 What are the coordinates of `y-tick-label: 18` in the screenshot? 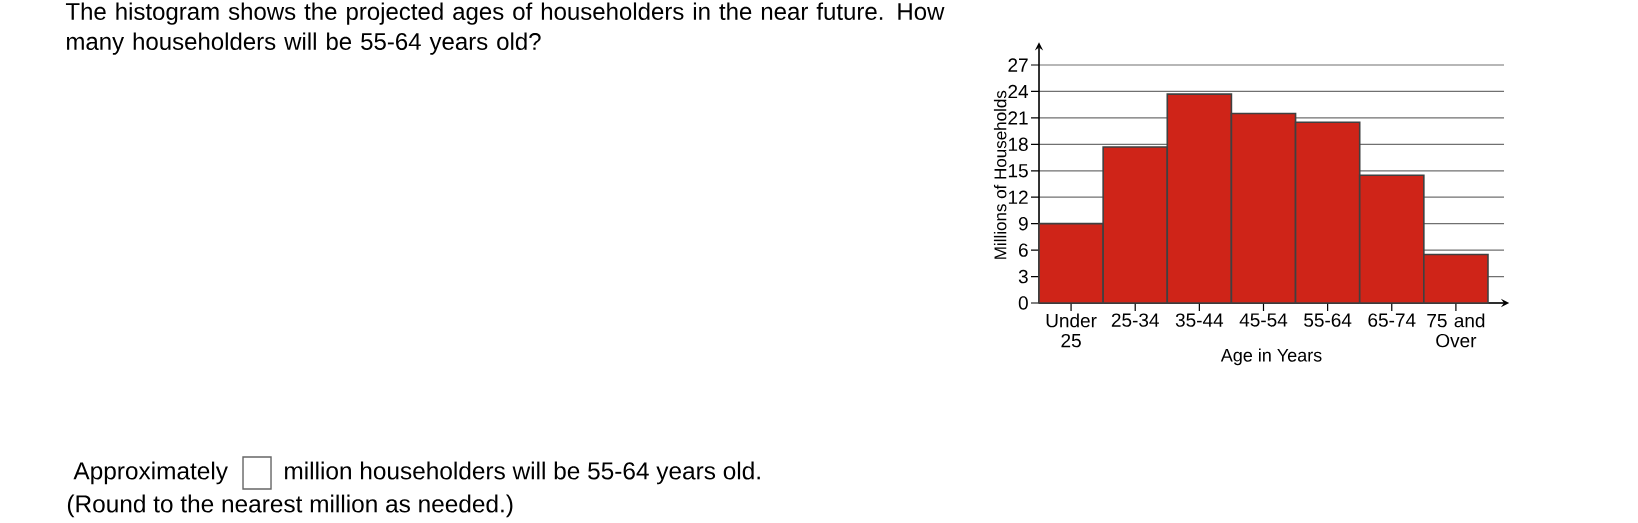 It's located at (1018, 144).